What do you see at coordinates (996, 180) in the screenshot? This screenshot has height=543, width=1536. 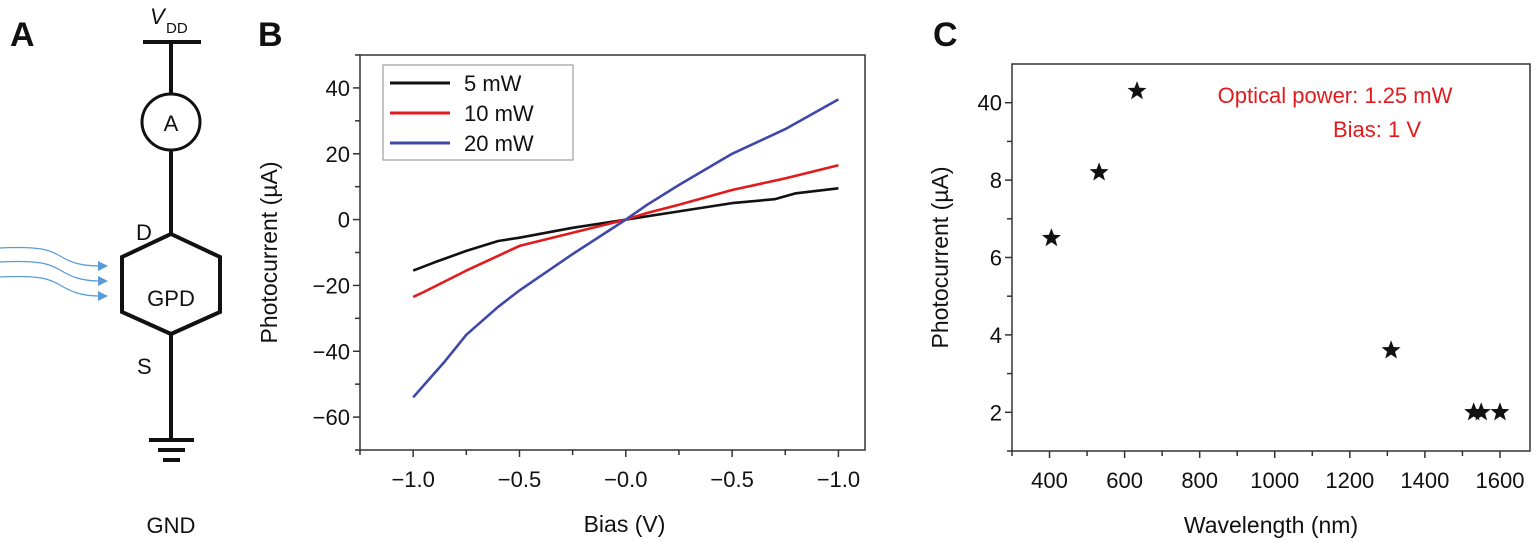 I see `y-tick-label: 8` at bounding box center [996, 180].